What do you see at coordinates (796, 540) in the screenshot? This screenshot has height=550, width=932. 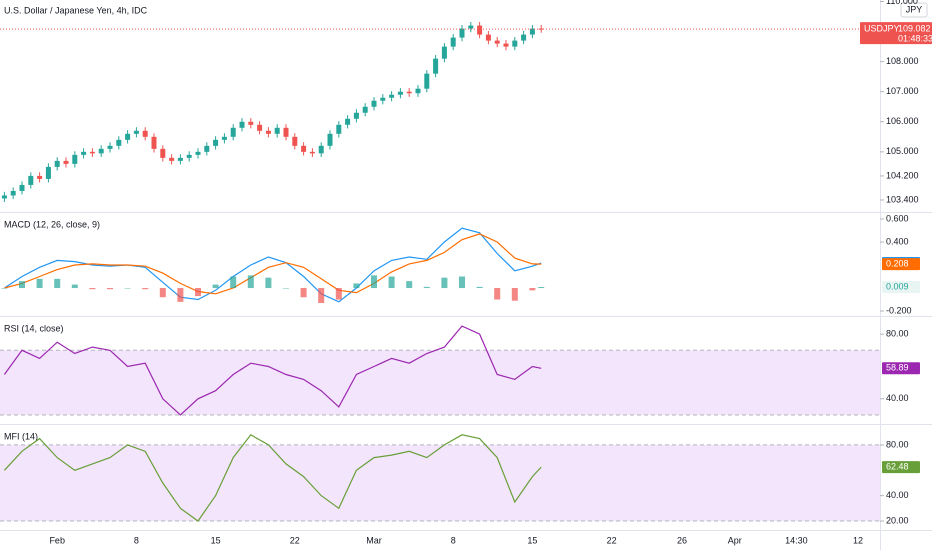 I see `x-tick-label: 14:30` at bounding box center [796, 540].